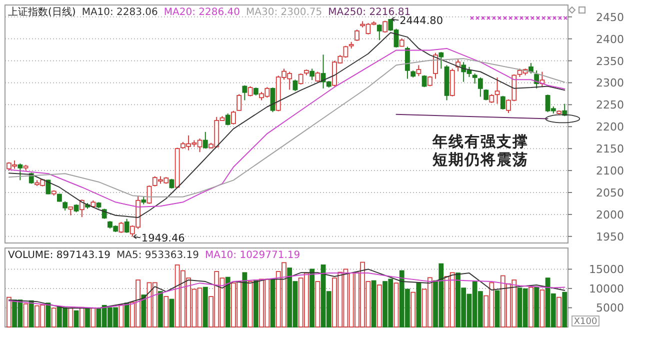 Image resolution: width=650 pixels, height=337 pixels. Describe the element at coordinates (606, 269) in the screenshot. I see `y-tick-label: 15000` at that location.